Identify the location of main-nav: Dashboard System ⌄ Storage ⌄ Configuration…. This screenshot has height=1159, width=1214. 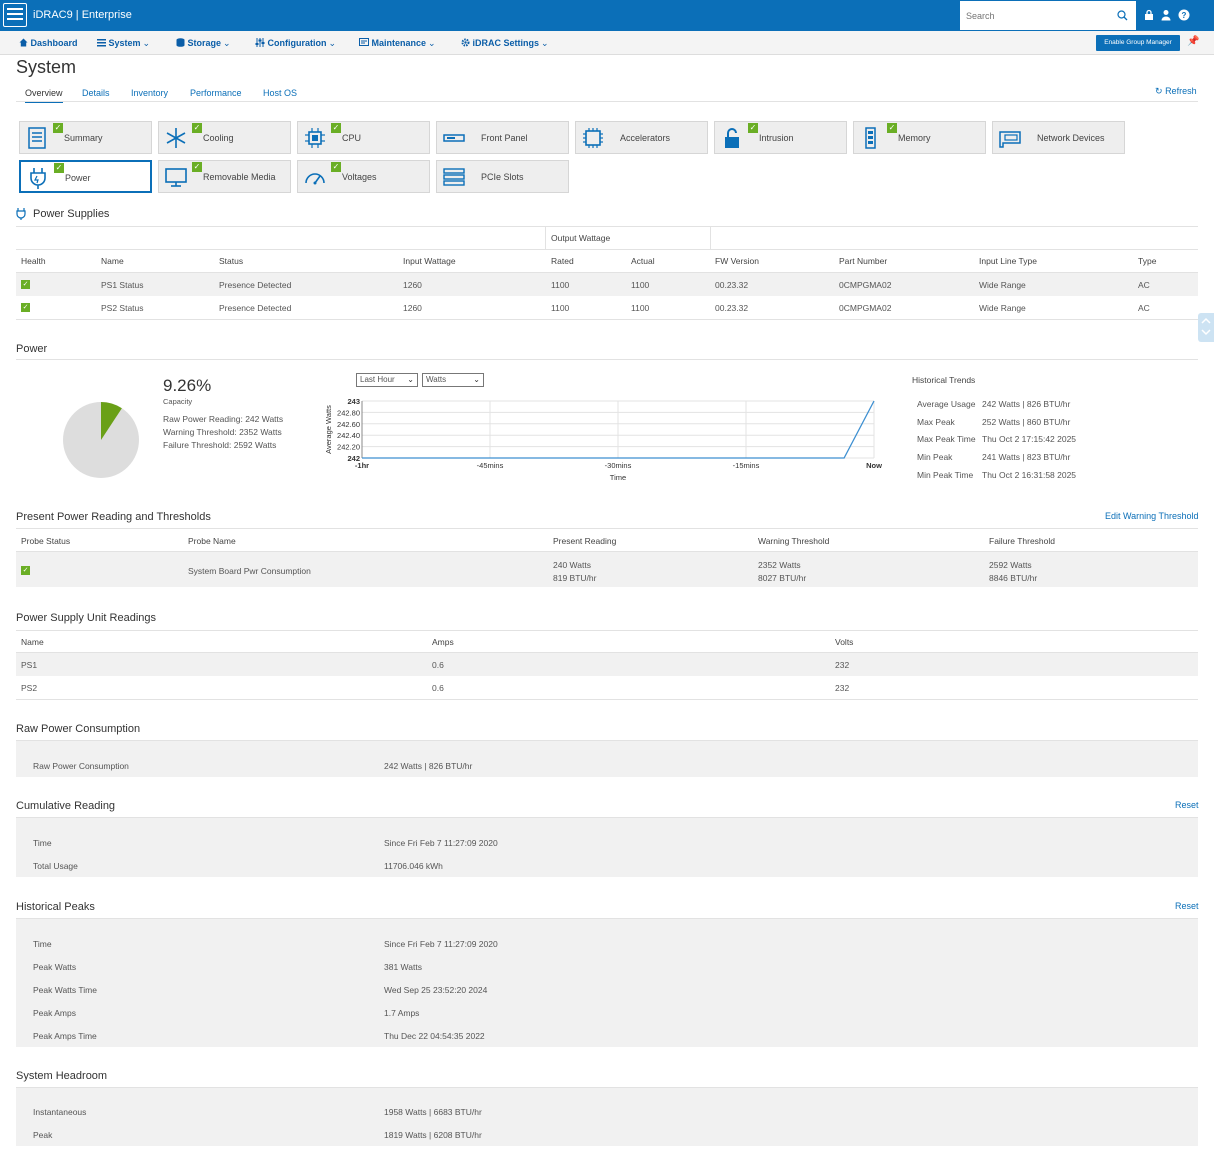
(607, 43).